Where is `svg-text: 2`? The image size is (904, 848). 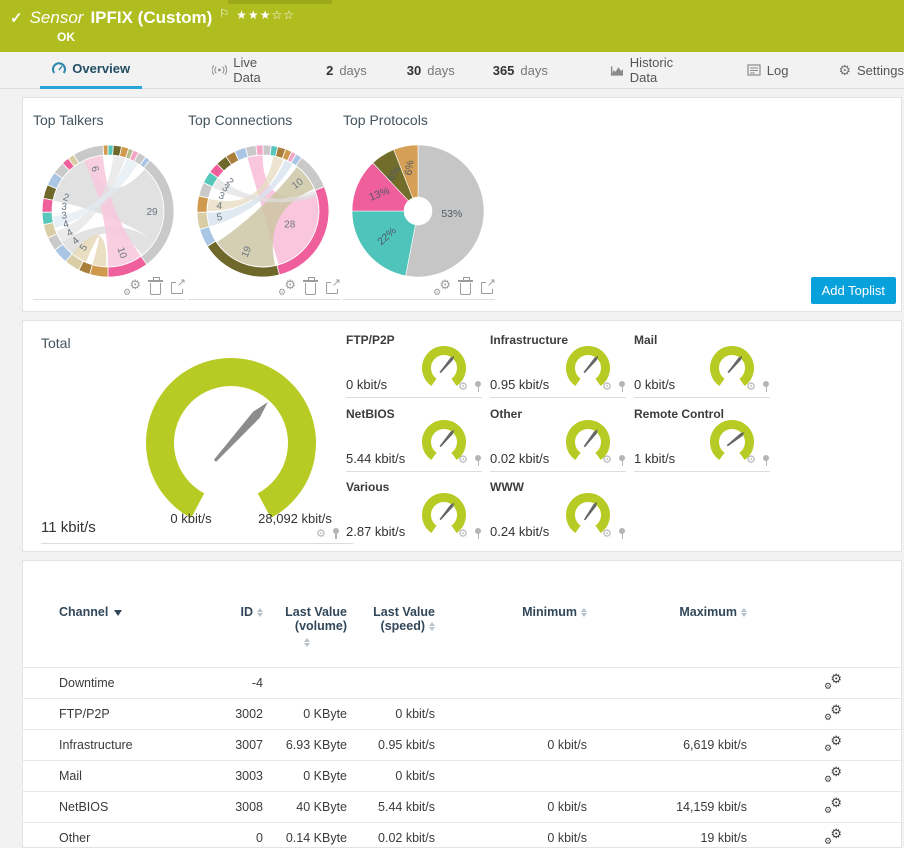 svg-text: 2 is located at coordinates (66, 198).